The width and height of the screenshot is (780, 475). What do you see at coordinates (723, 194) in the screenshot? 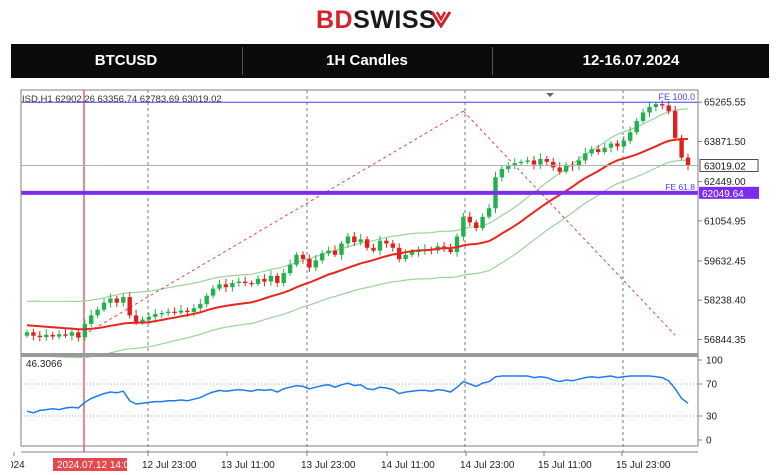
I see `level-price-value: 62049.64` at bounding box center [723, 194].